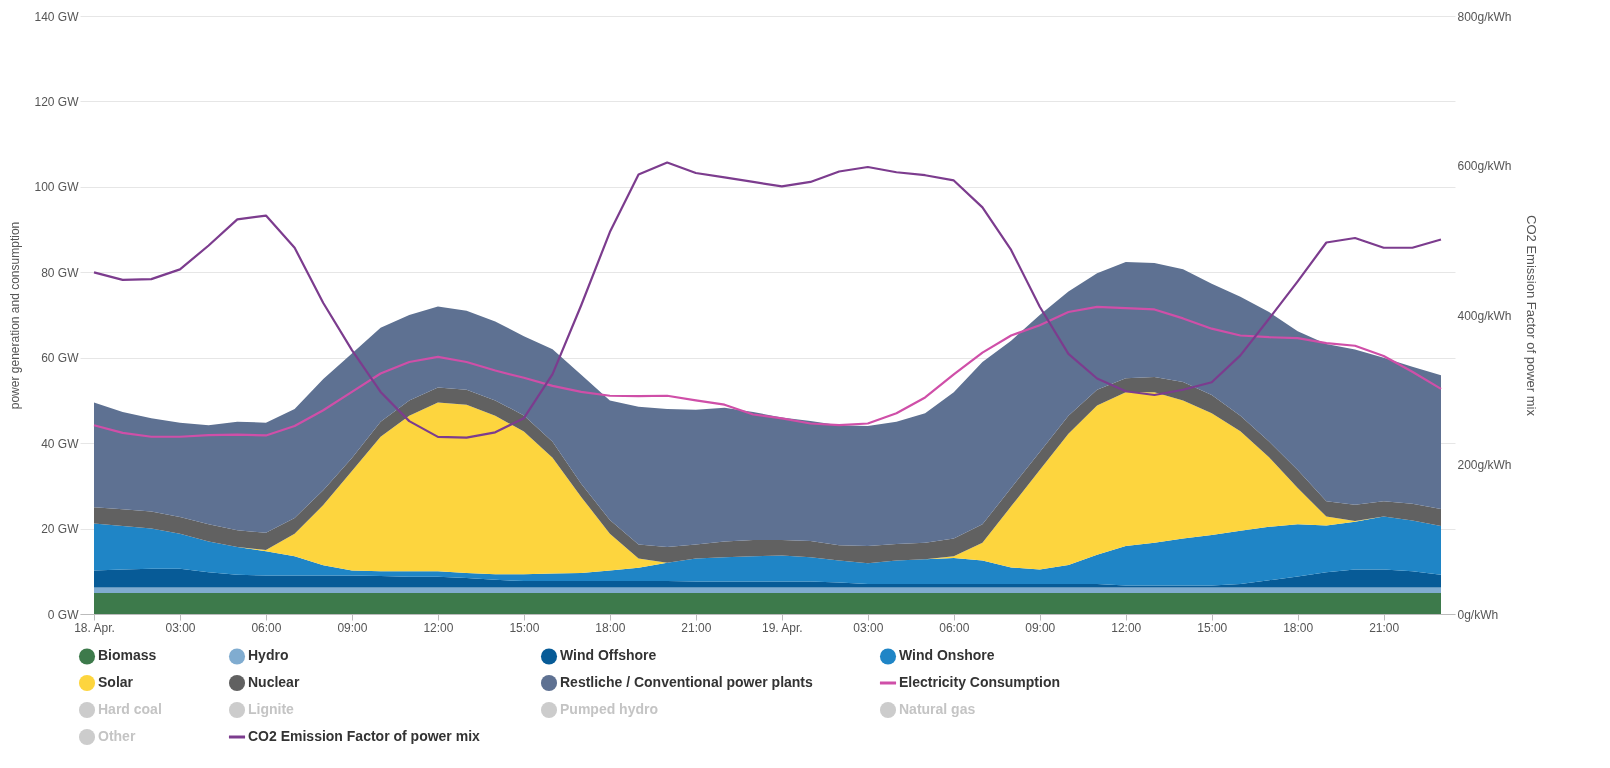 The image size is (1610, 768). I want to click on y2-tick-label: 400g/kWh, so click(1484, 315).